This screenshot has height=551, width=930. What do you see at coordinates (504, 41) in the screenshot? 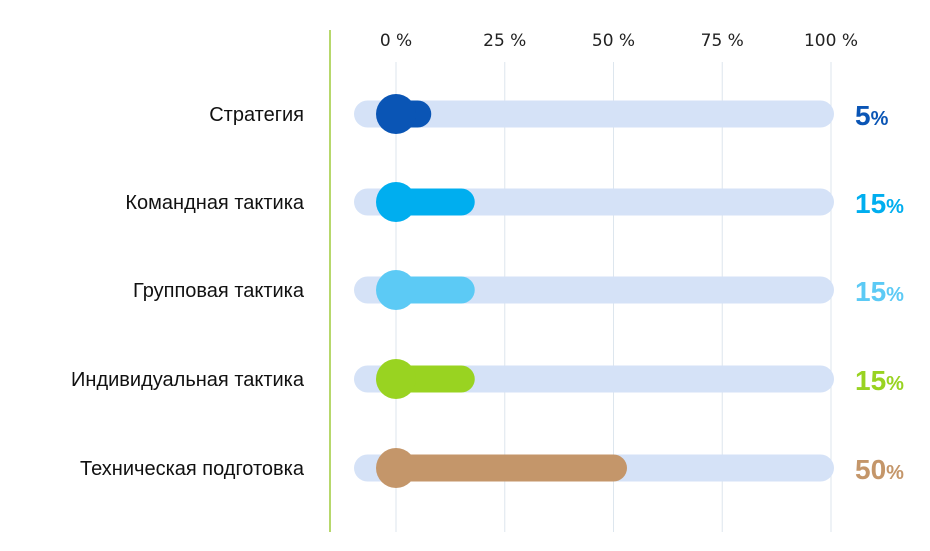
I see `x-tick-label: 25 %` at bounding box center [504, 41].